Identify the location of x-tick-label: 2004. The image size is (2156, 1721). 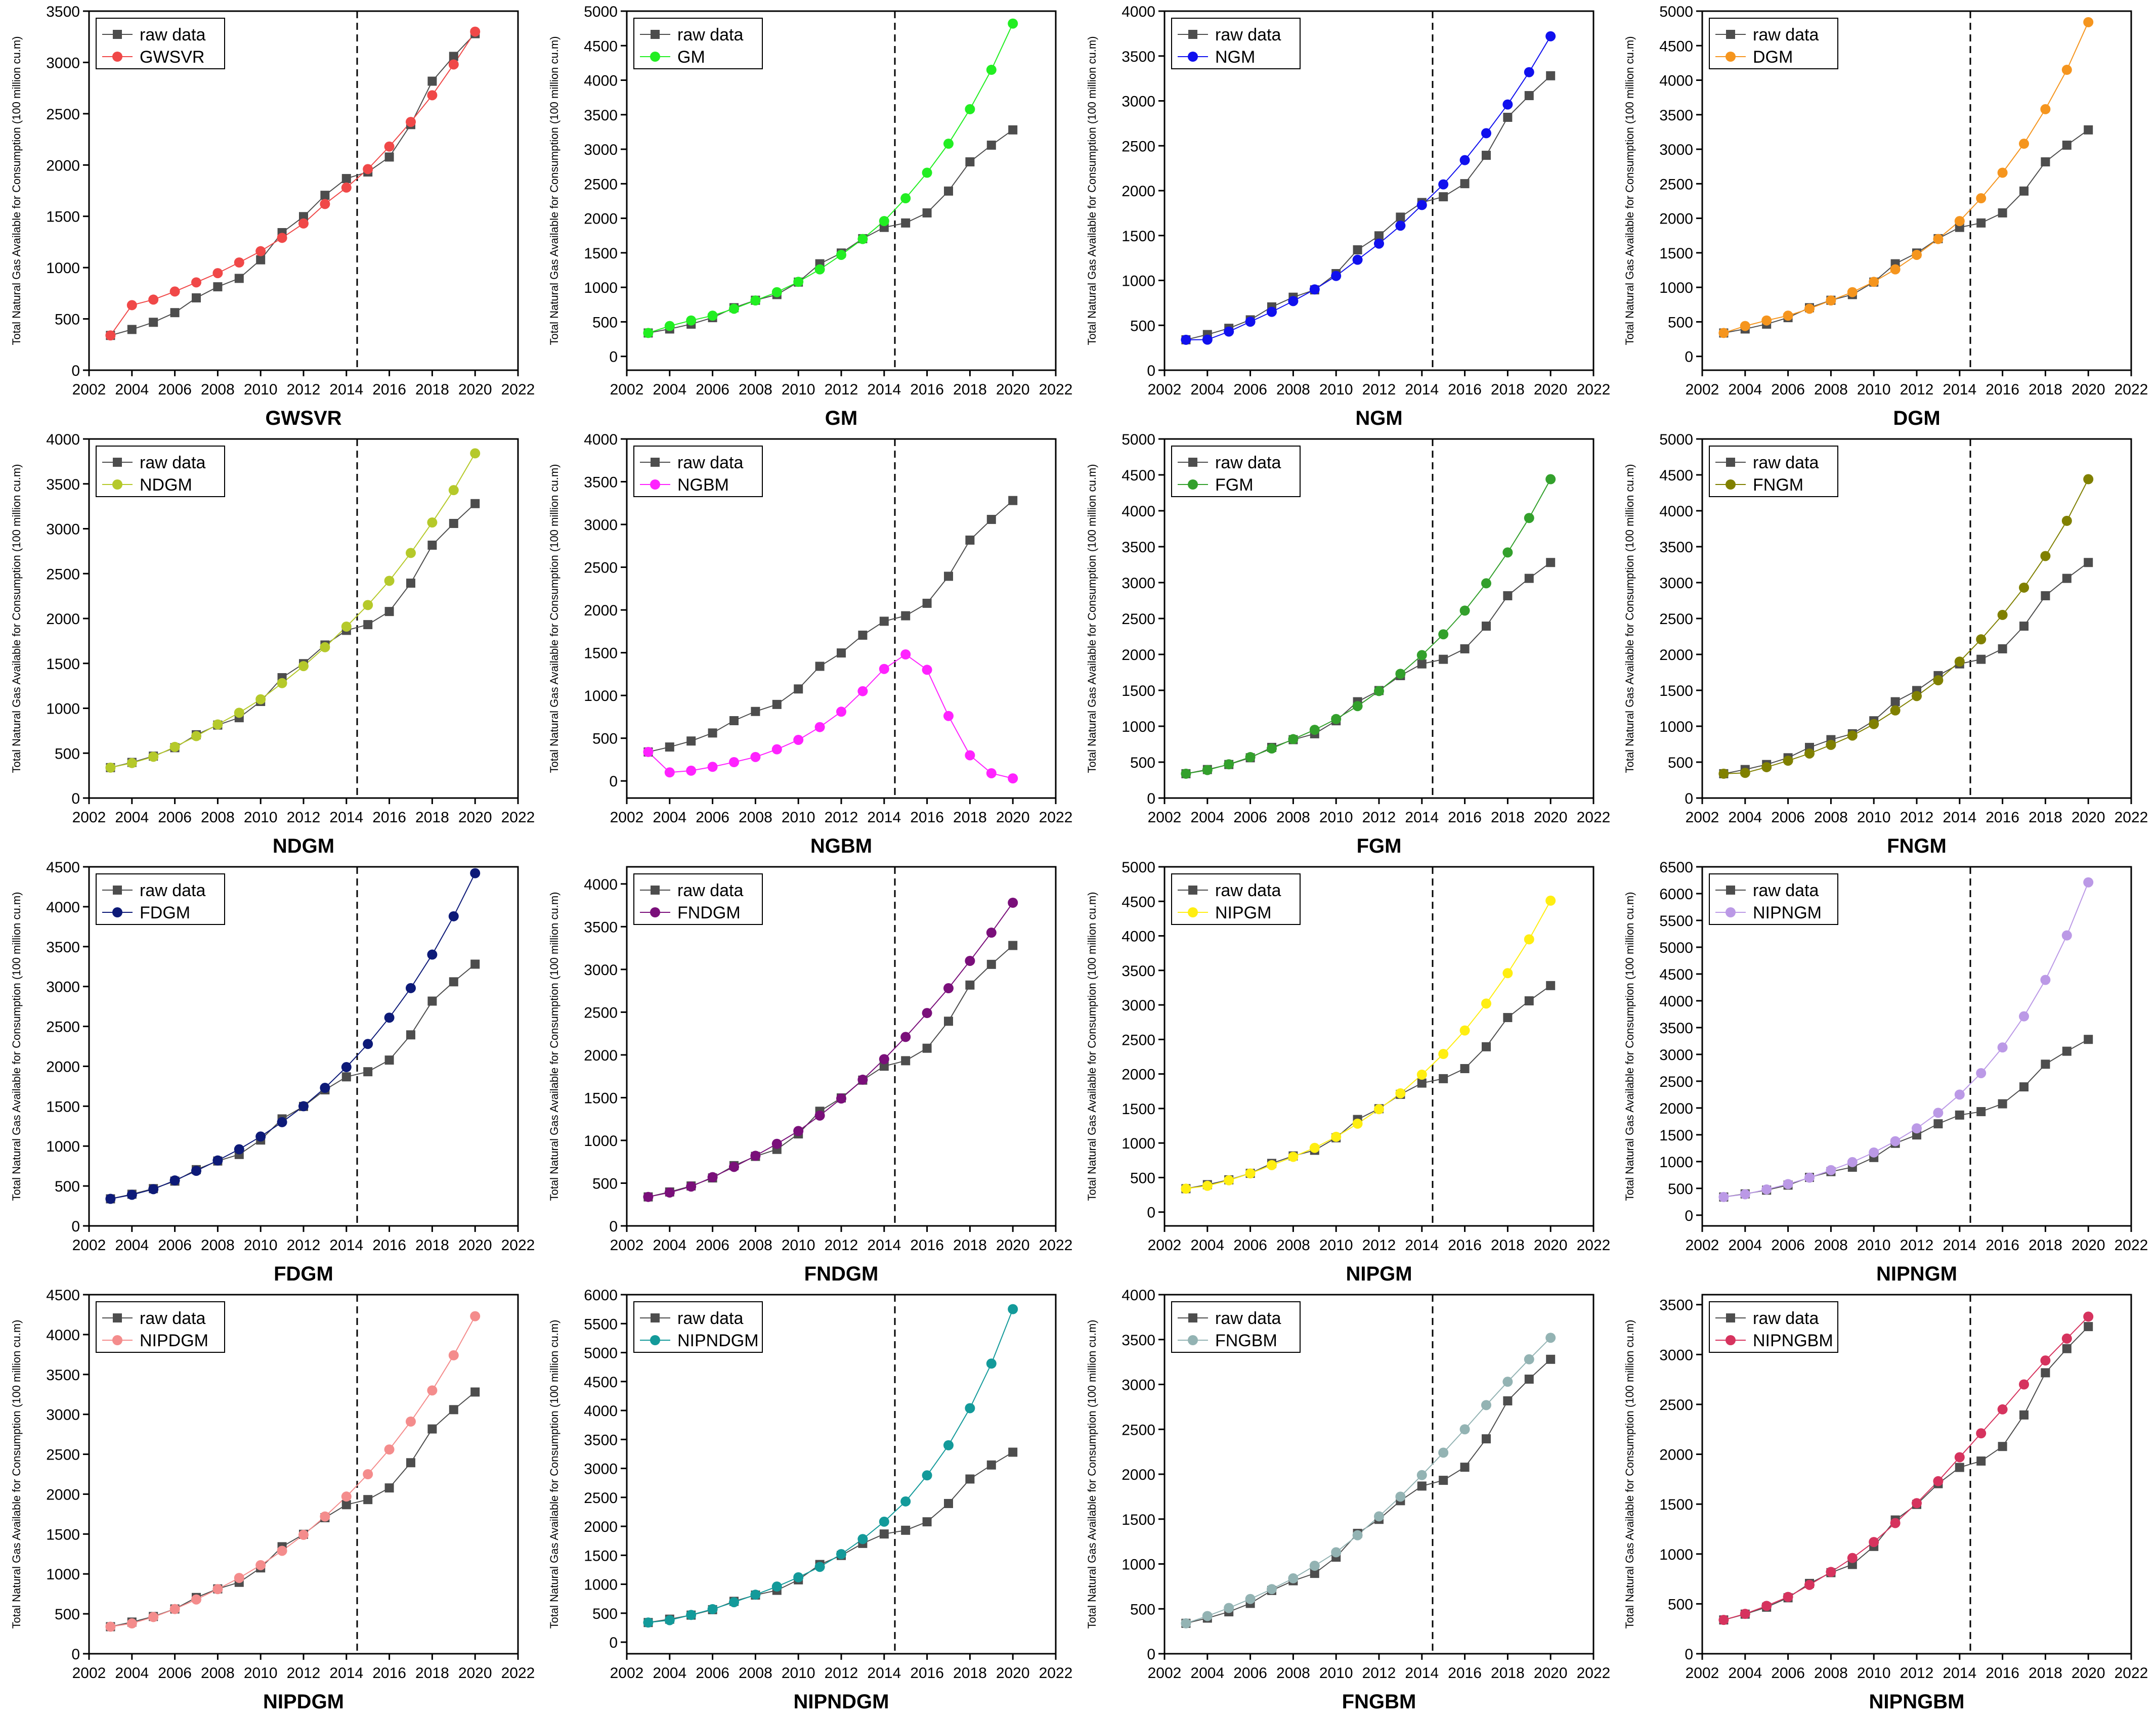
(1207, 1674).